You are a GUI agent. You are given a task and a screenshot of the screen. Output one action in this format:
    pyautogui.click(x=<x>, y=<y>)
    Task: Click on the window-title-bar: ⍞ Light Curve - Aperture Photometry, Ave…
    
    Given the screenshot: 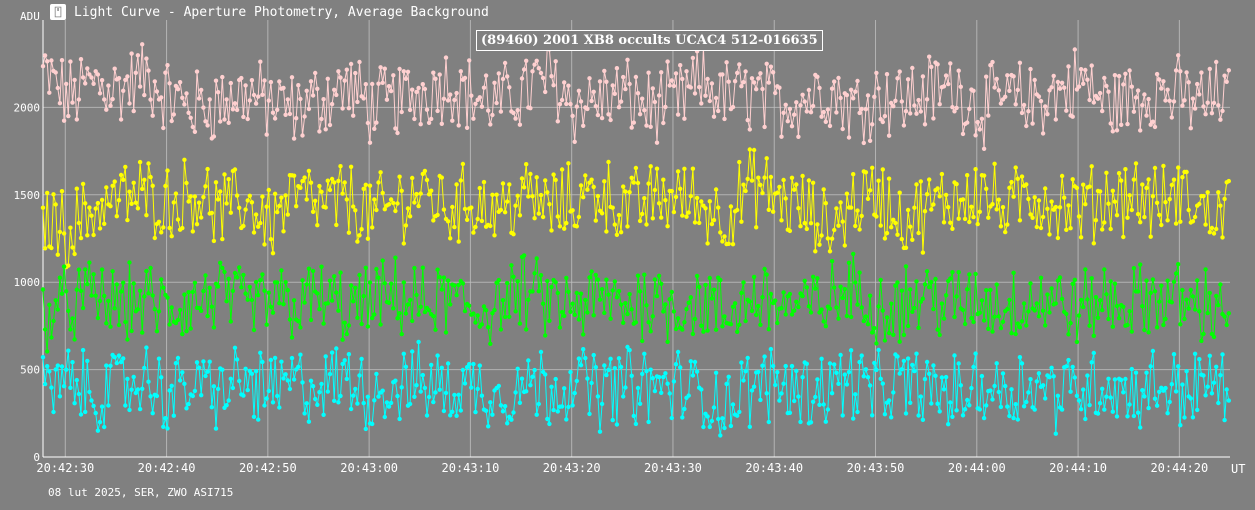 What is the action you would take?
    pyautogui.click(x=269, y=12)
    